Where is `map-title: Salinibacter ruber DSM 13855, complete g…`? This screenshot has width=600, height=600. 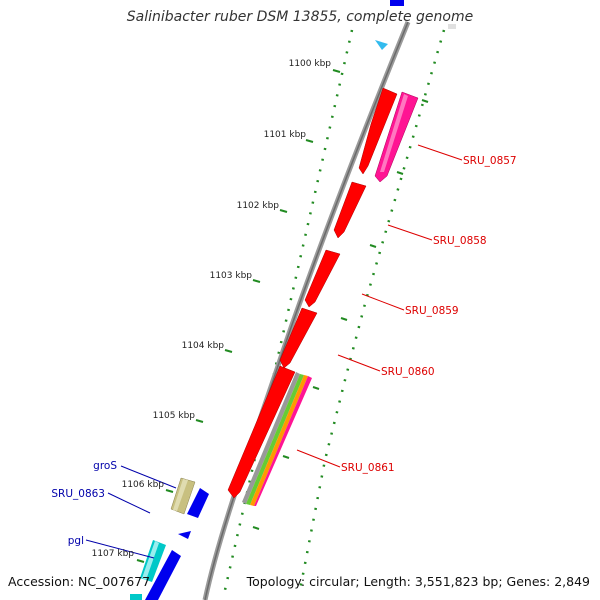 map-title: Salinibacter ruber DSM 13855, complete g… is located at coordinates (300, 17).